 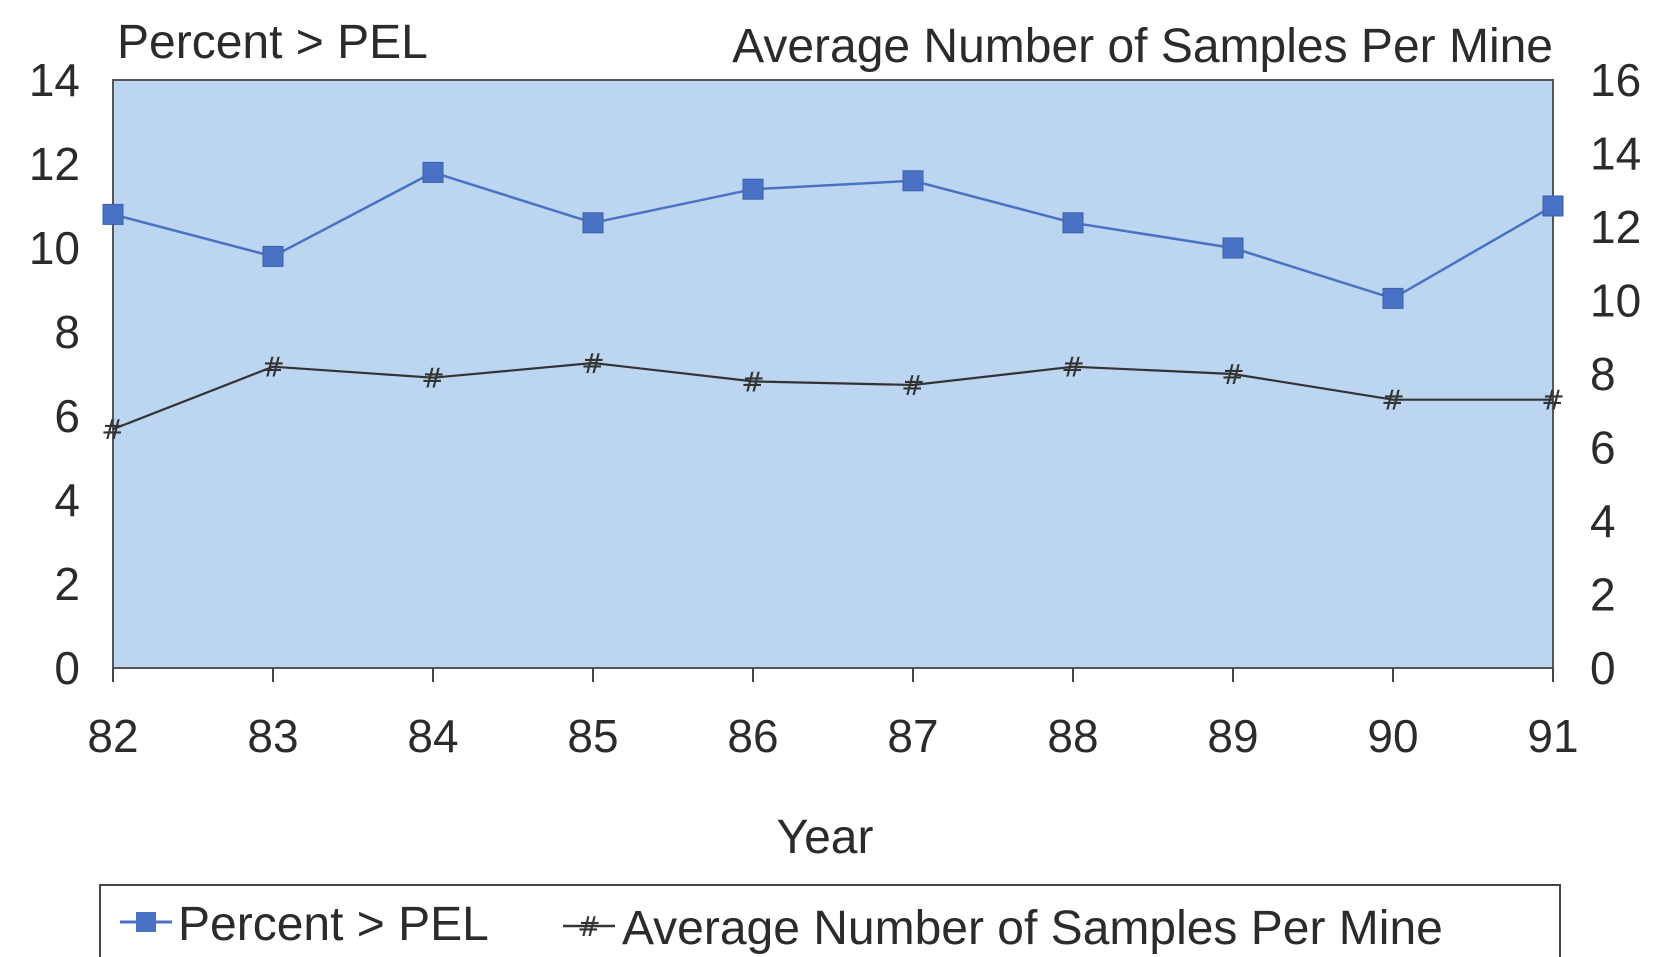 What do you see at coordinates (146, 922) in the screenshot?
I see `legend-square-marker-icon` at bounding box center [146, 922].